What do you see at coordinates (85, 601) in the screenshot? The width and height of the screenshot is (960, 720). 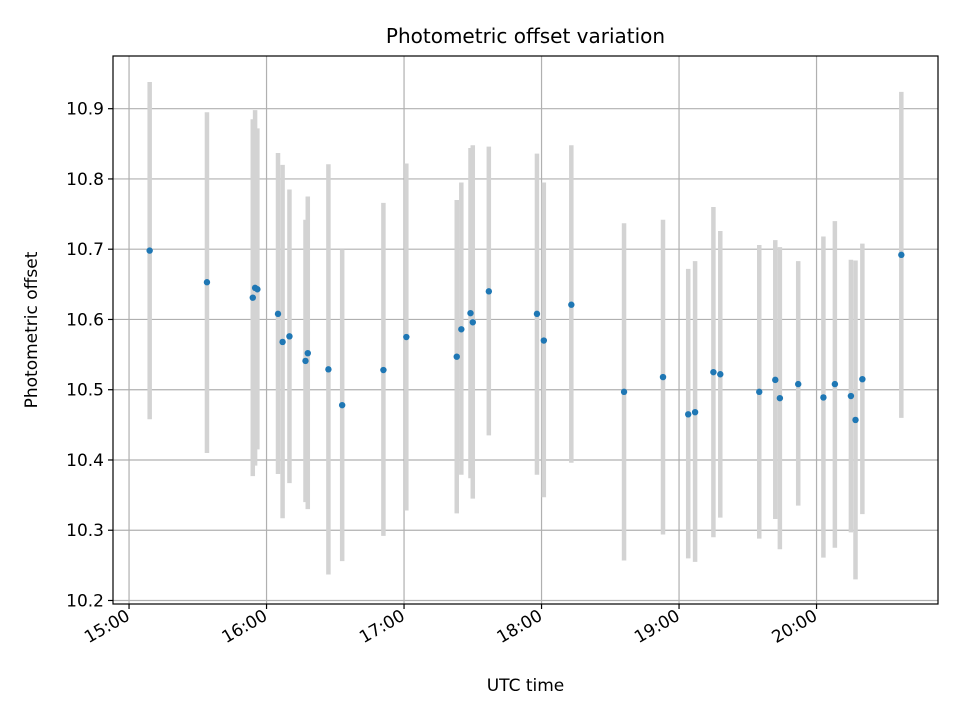 I see `y-tick-label: 10.2` at bounding box center [85, 601].